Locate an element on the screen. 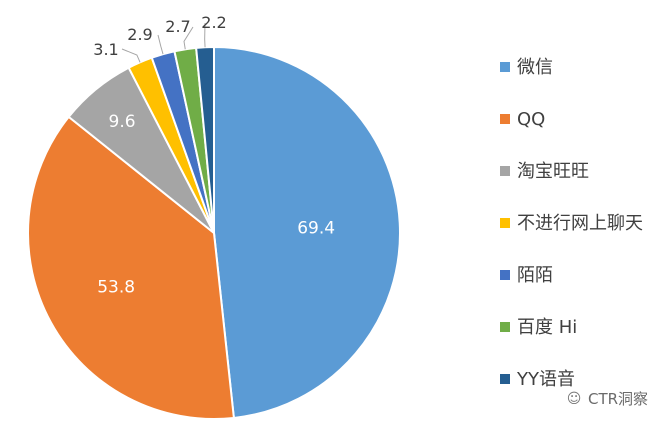 The image size is (671, 434). watermark-text: CTR洞察 is located at coordinates (618, 398).